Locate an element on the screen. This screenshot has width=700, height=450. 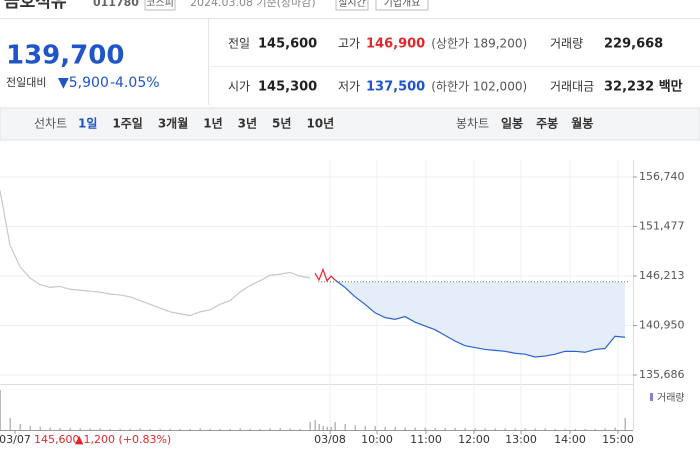
x-tick-label: 03/08 is located at coordinates (330, 439).